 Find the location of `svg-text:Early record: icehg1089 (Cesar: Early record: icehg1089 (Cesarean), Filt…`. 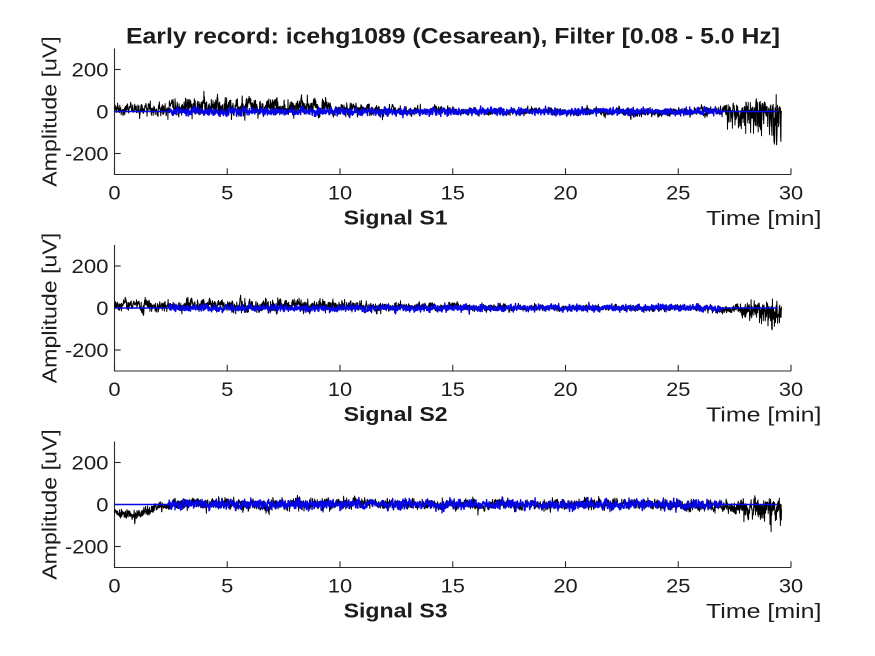

svg-text:Early record: icehg1089 (Cesar: Early record: icehg1089 (Cesarean), Filt… is located at coordinates (453, 36).